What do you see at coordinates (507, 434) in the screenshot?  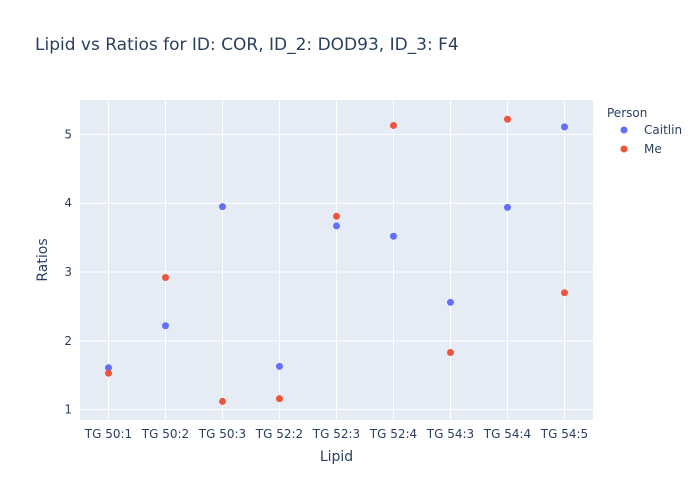 I see `x-tick-label: TG 54:4` at bounding box center [507, 434].